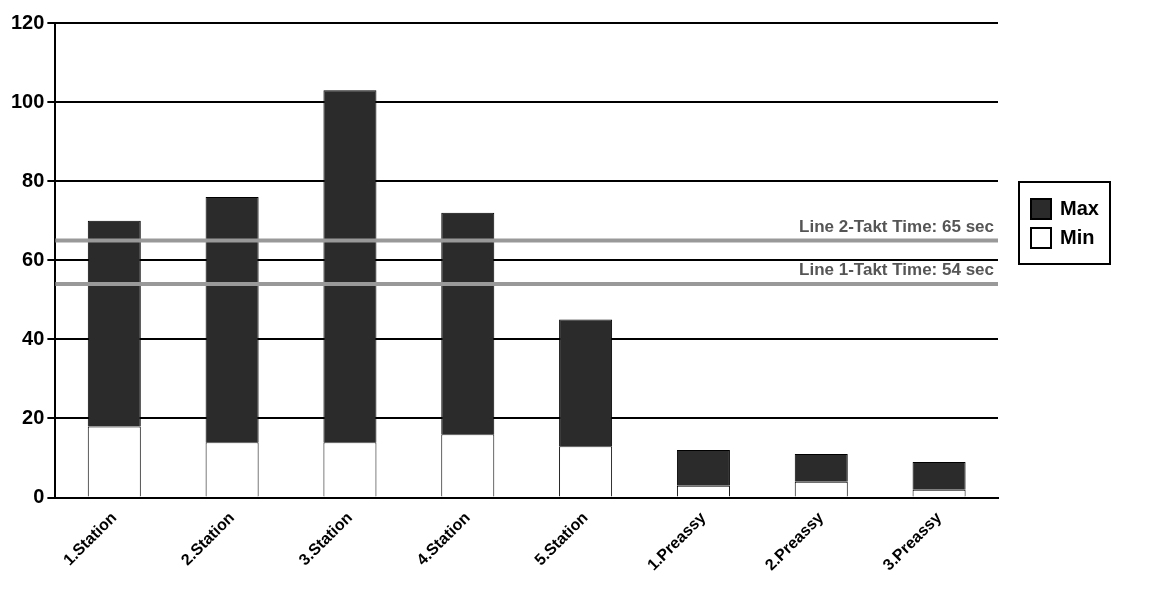 The height and width of the screenshot is (592, 1172). I want to click on y-tick-label: 100, so click(27, 100).